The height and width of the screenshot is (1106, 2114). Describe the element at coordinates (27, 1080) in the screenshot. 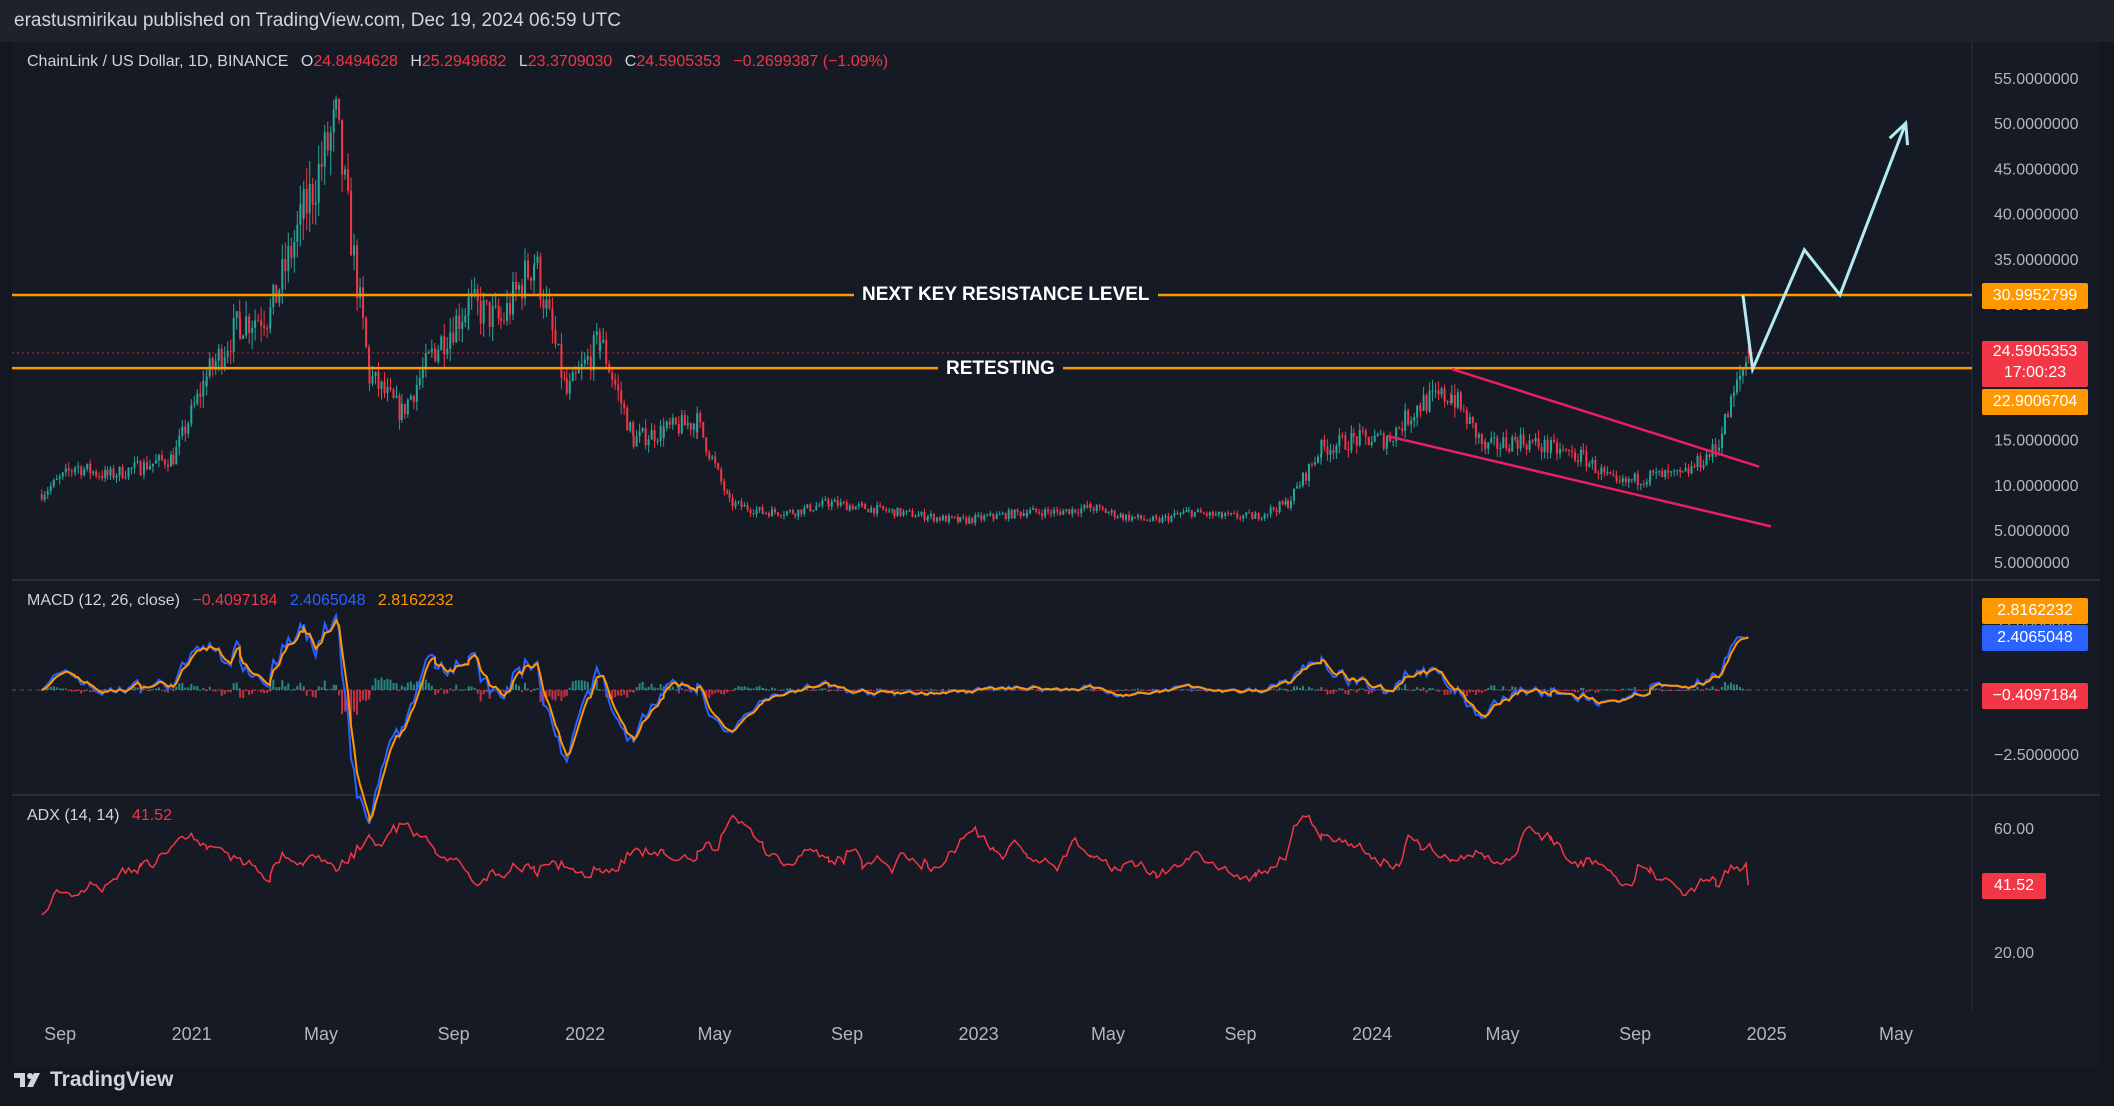

I see `tradingview-logo-icon` at that location.